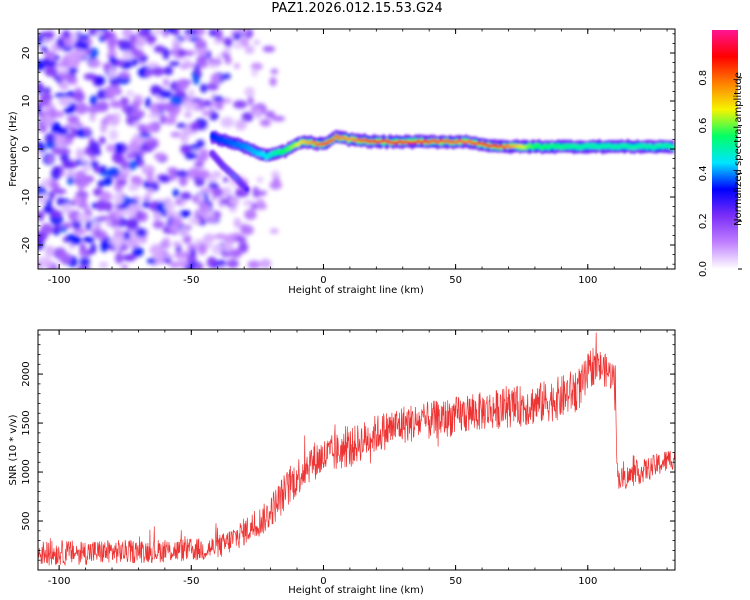  I want to click on snr-y-axis-title: SNR (10 * v/v), so click(13, 449).